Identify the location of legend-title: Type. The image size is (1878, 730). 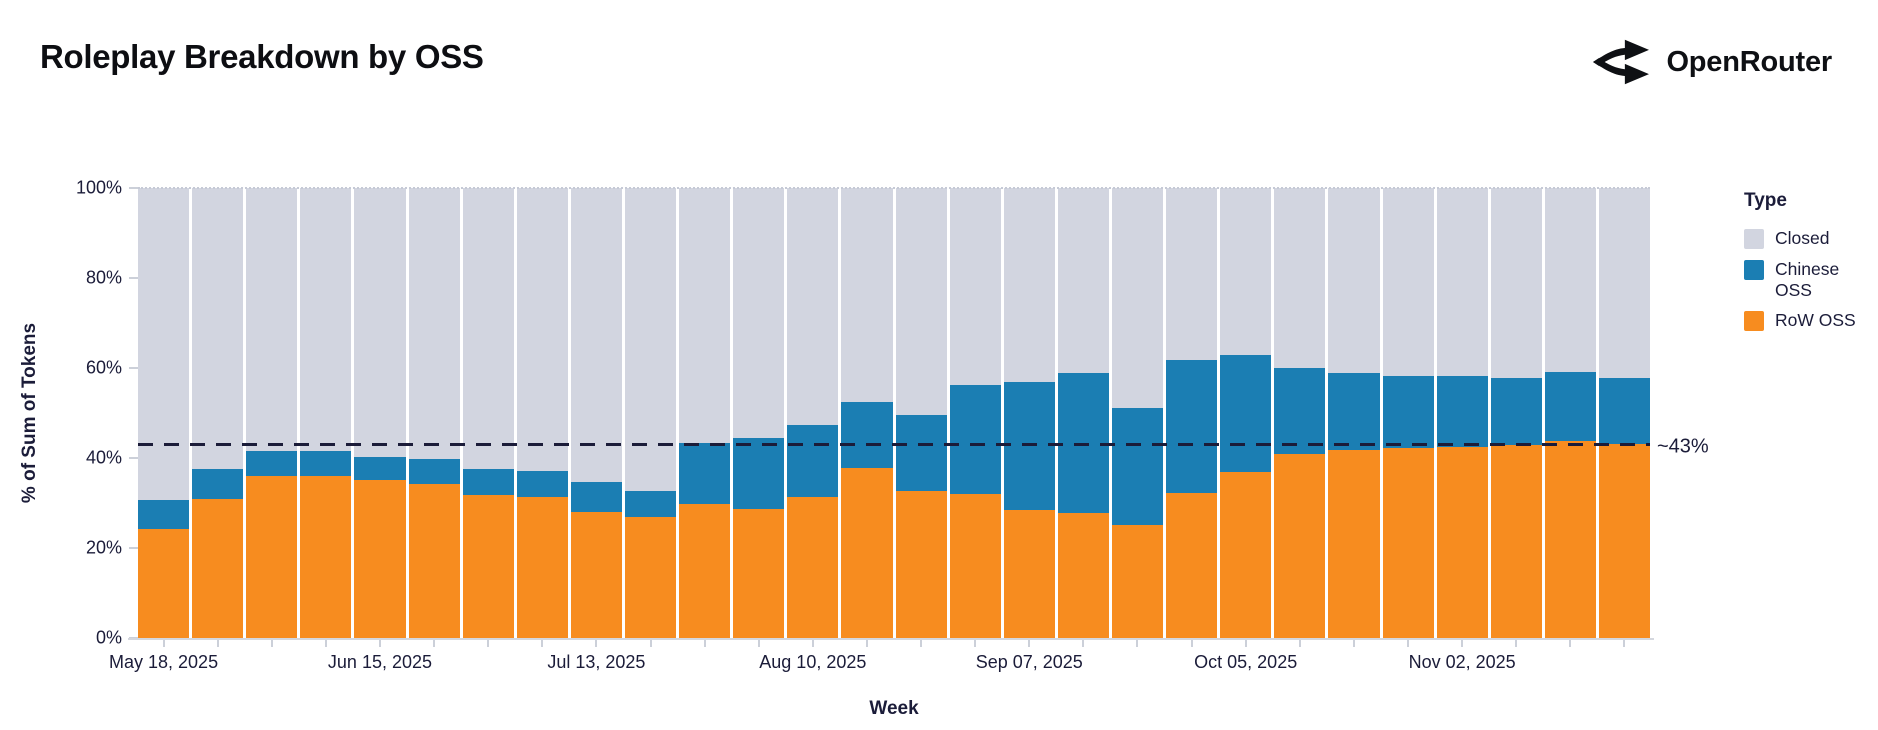
(1765, 200).